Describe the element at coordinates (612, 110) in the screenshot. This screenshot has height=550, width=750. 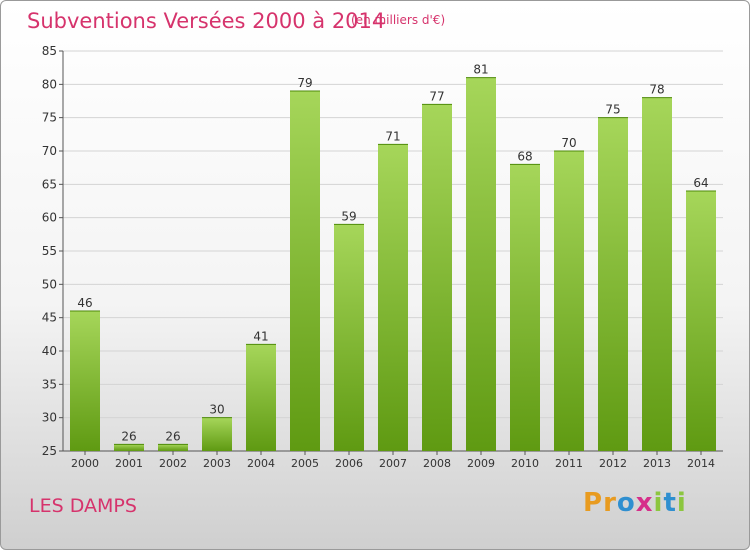
I see `bar-value-label: 75` at that location.